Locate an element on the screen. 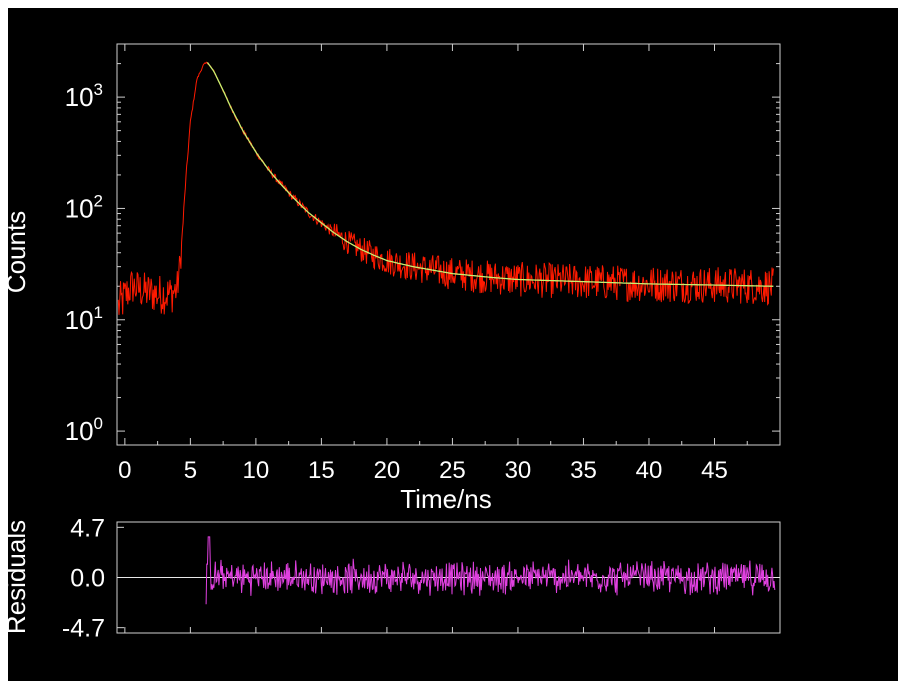 This screenshot has width=902, height=686. x-tick-label: 40 is located at coordinates (649, 470).